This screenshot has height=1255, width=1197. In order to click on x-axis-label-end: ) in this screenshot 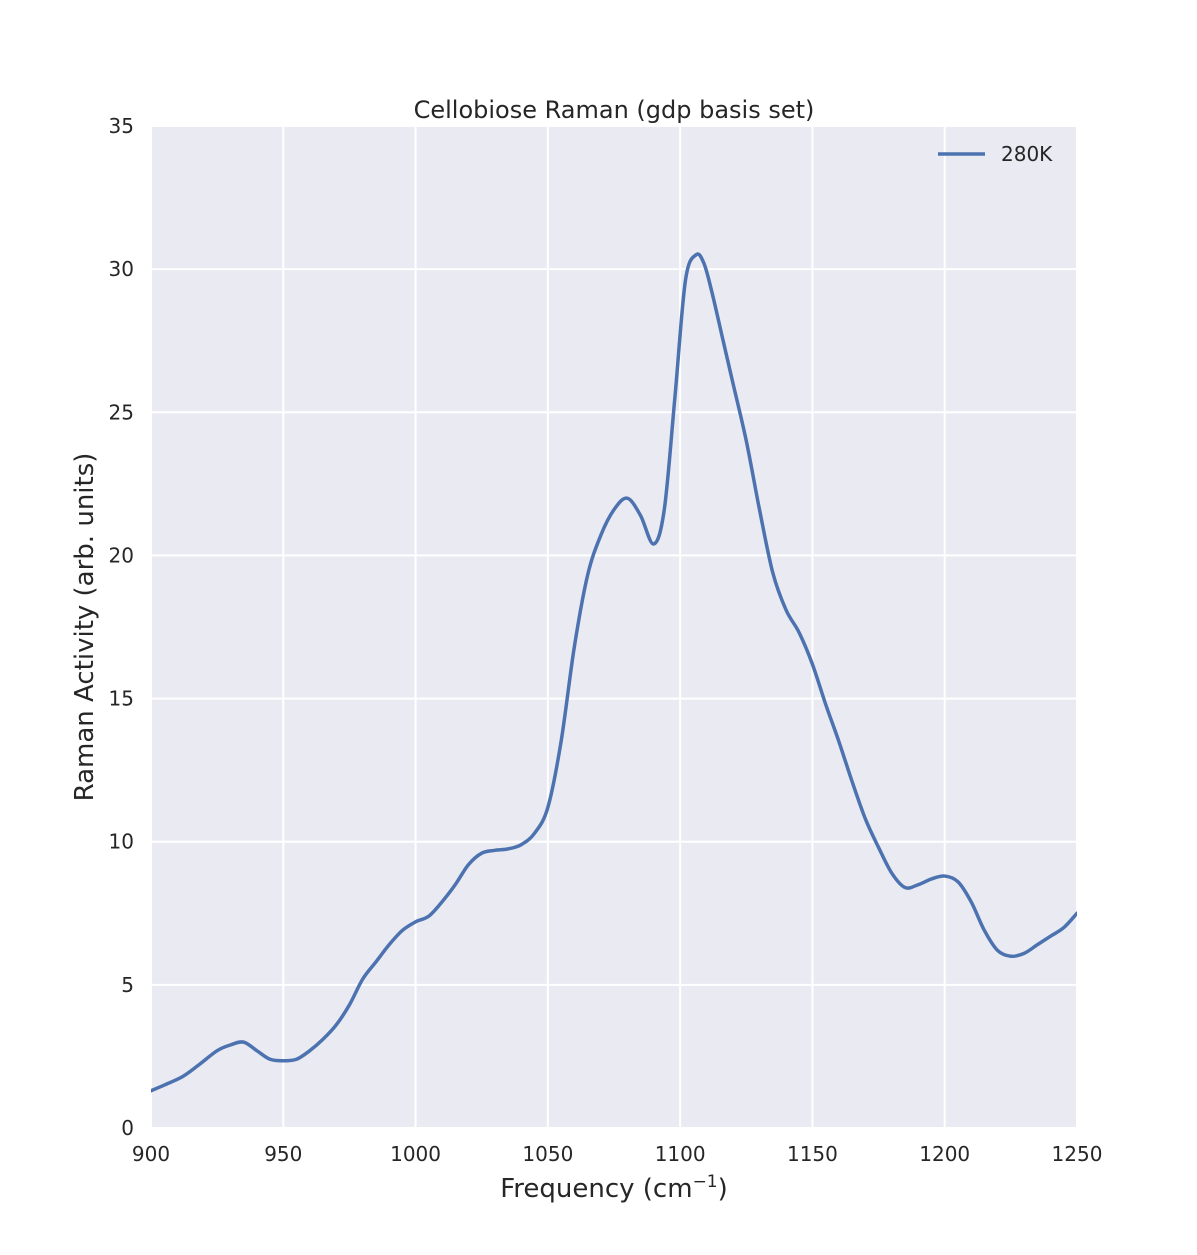, I will do `click(723, 1189)`.